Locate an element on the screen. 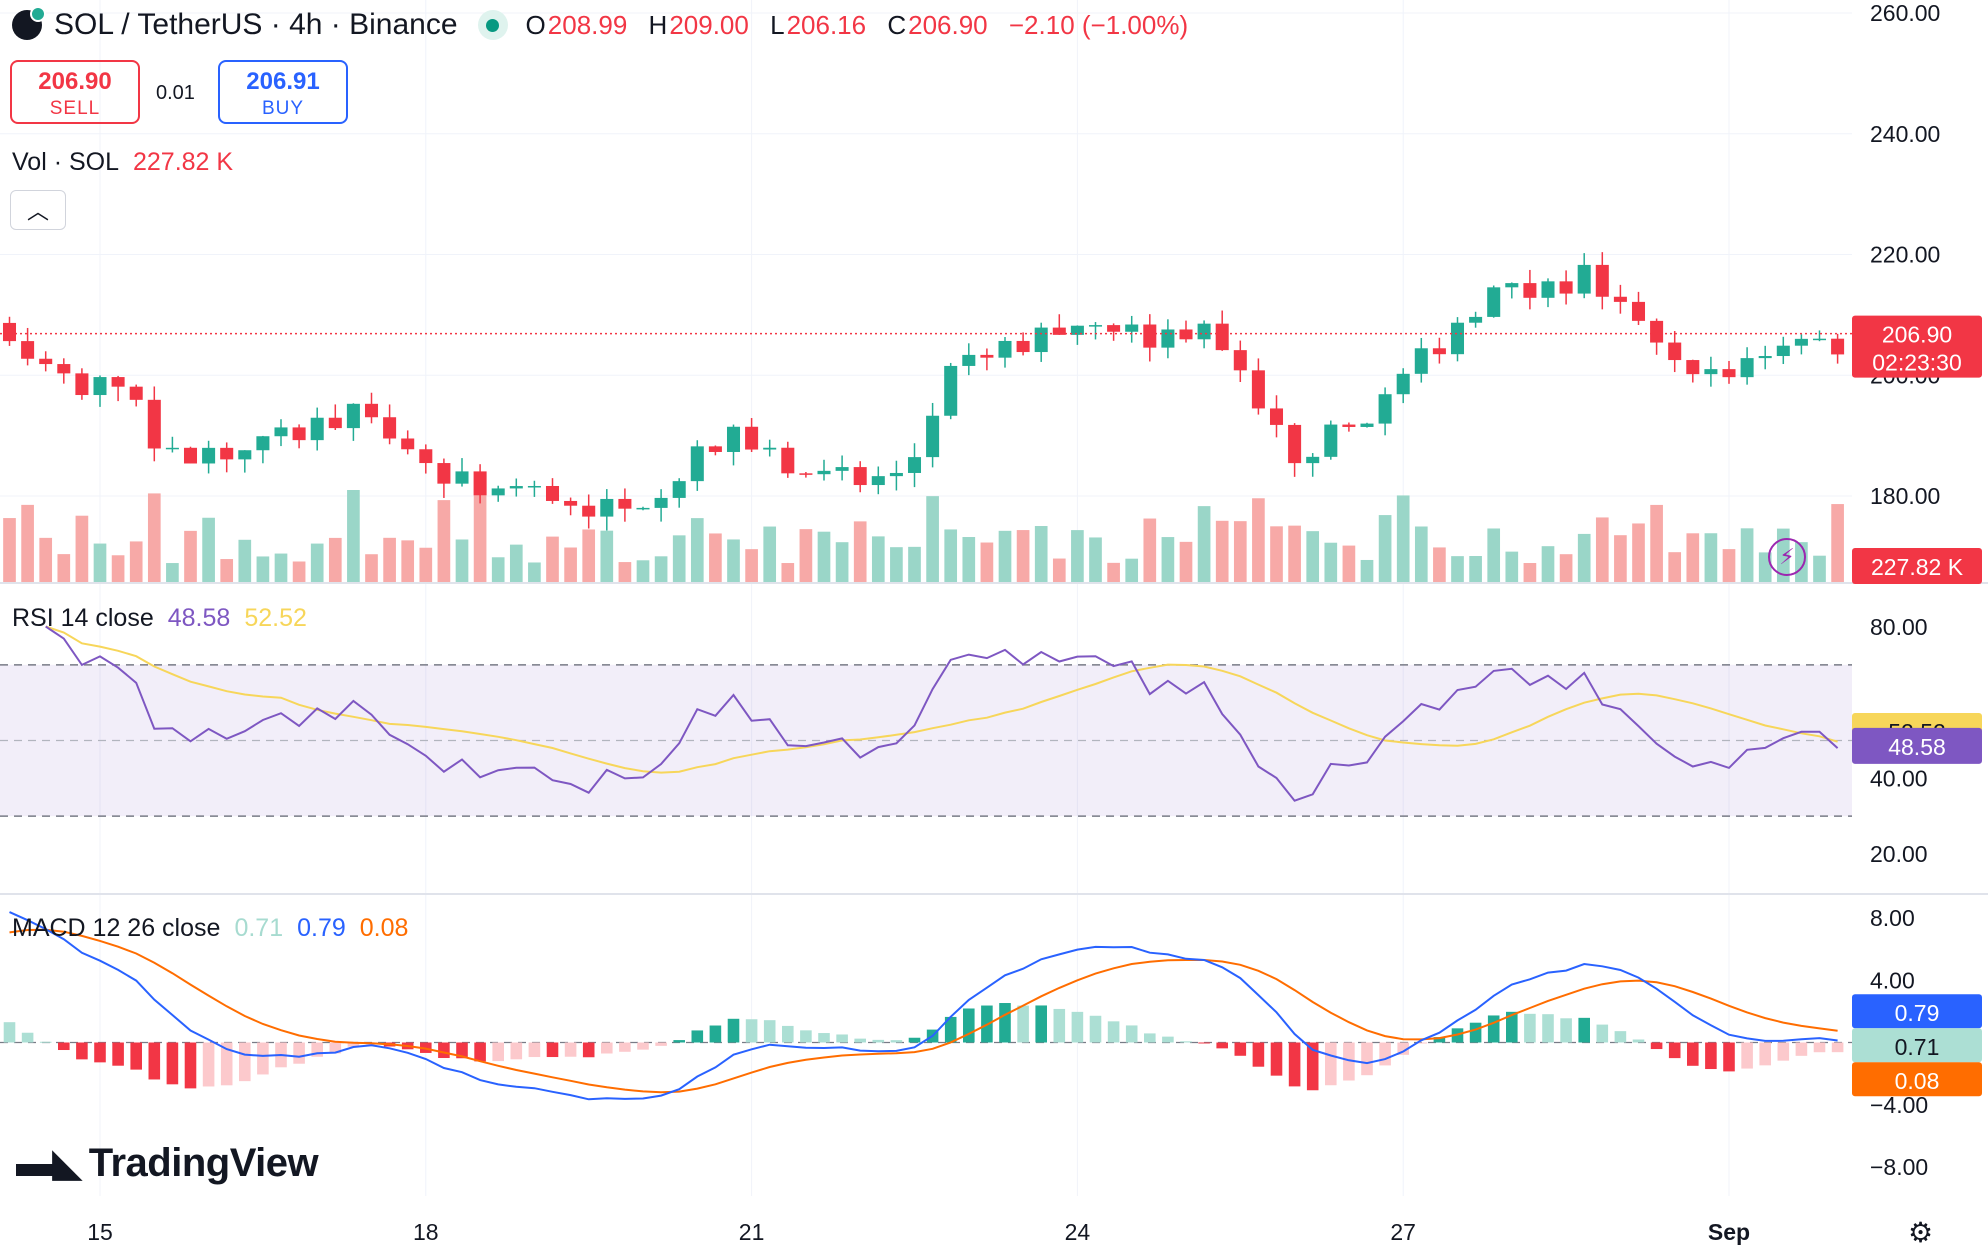 The height and width of the screenshot is (1256, 1988). volume-bars is located at coordinates (923, 536).